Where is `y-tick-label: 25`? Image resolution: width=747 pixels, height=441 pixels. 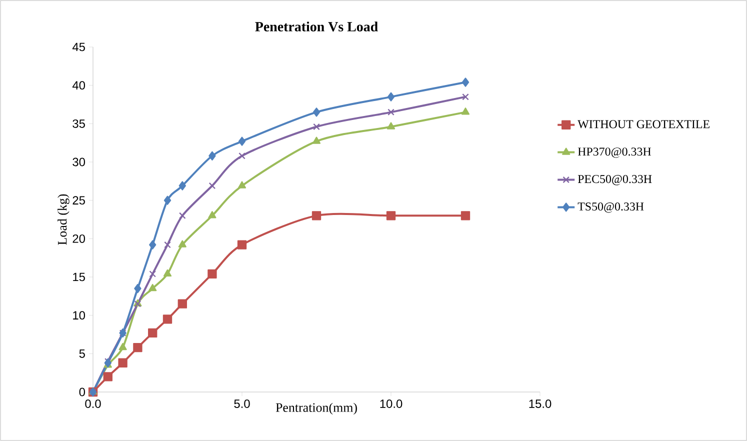
y-tick-label: 25 is located at coordinates (78, 200).